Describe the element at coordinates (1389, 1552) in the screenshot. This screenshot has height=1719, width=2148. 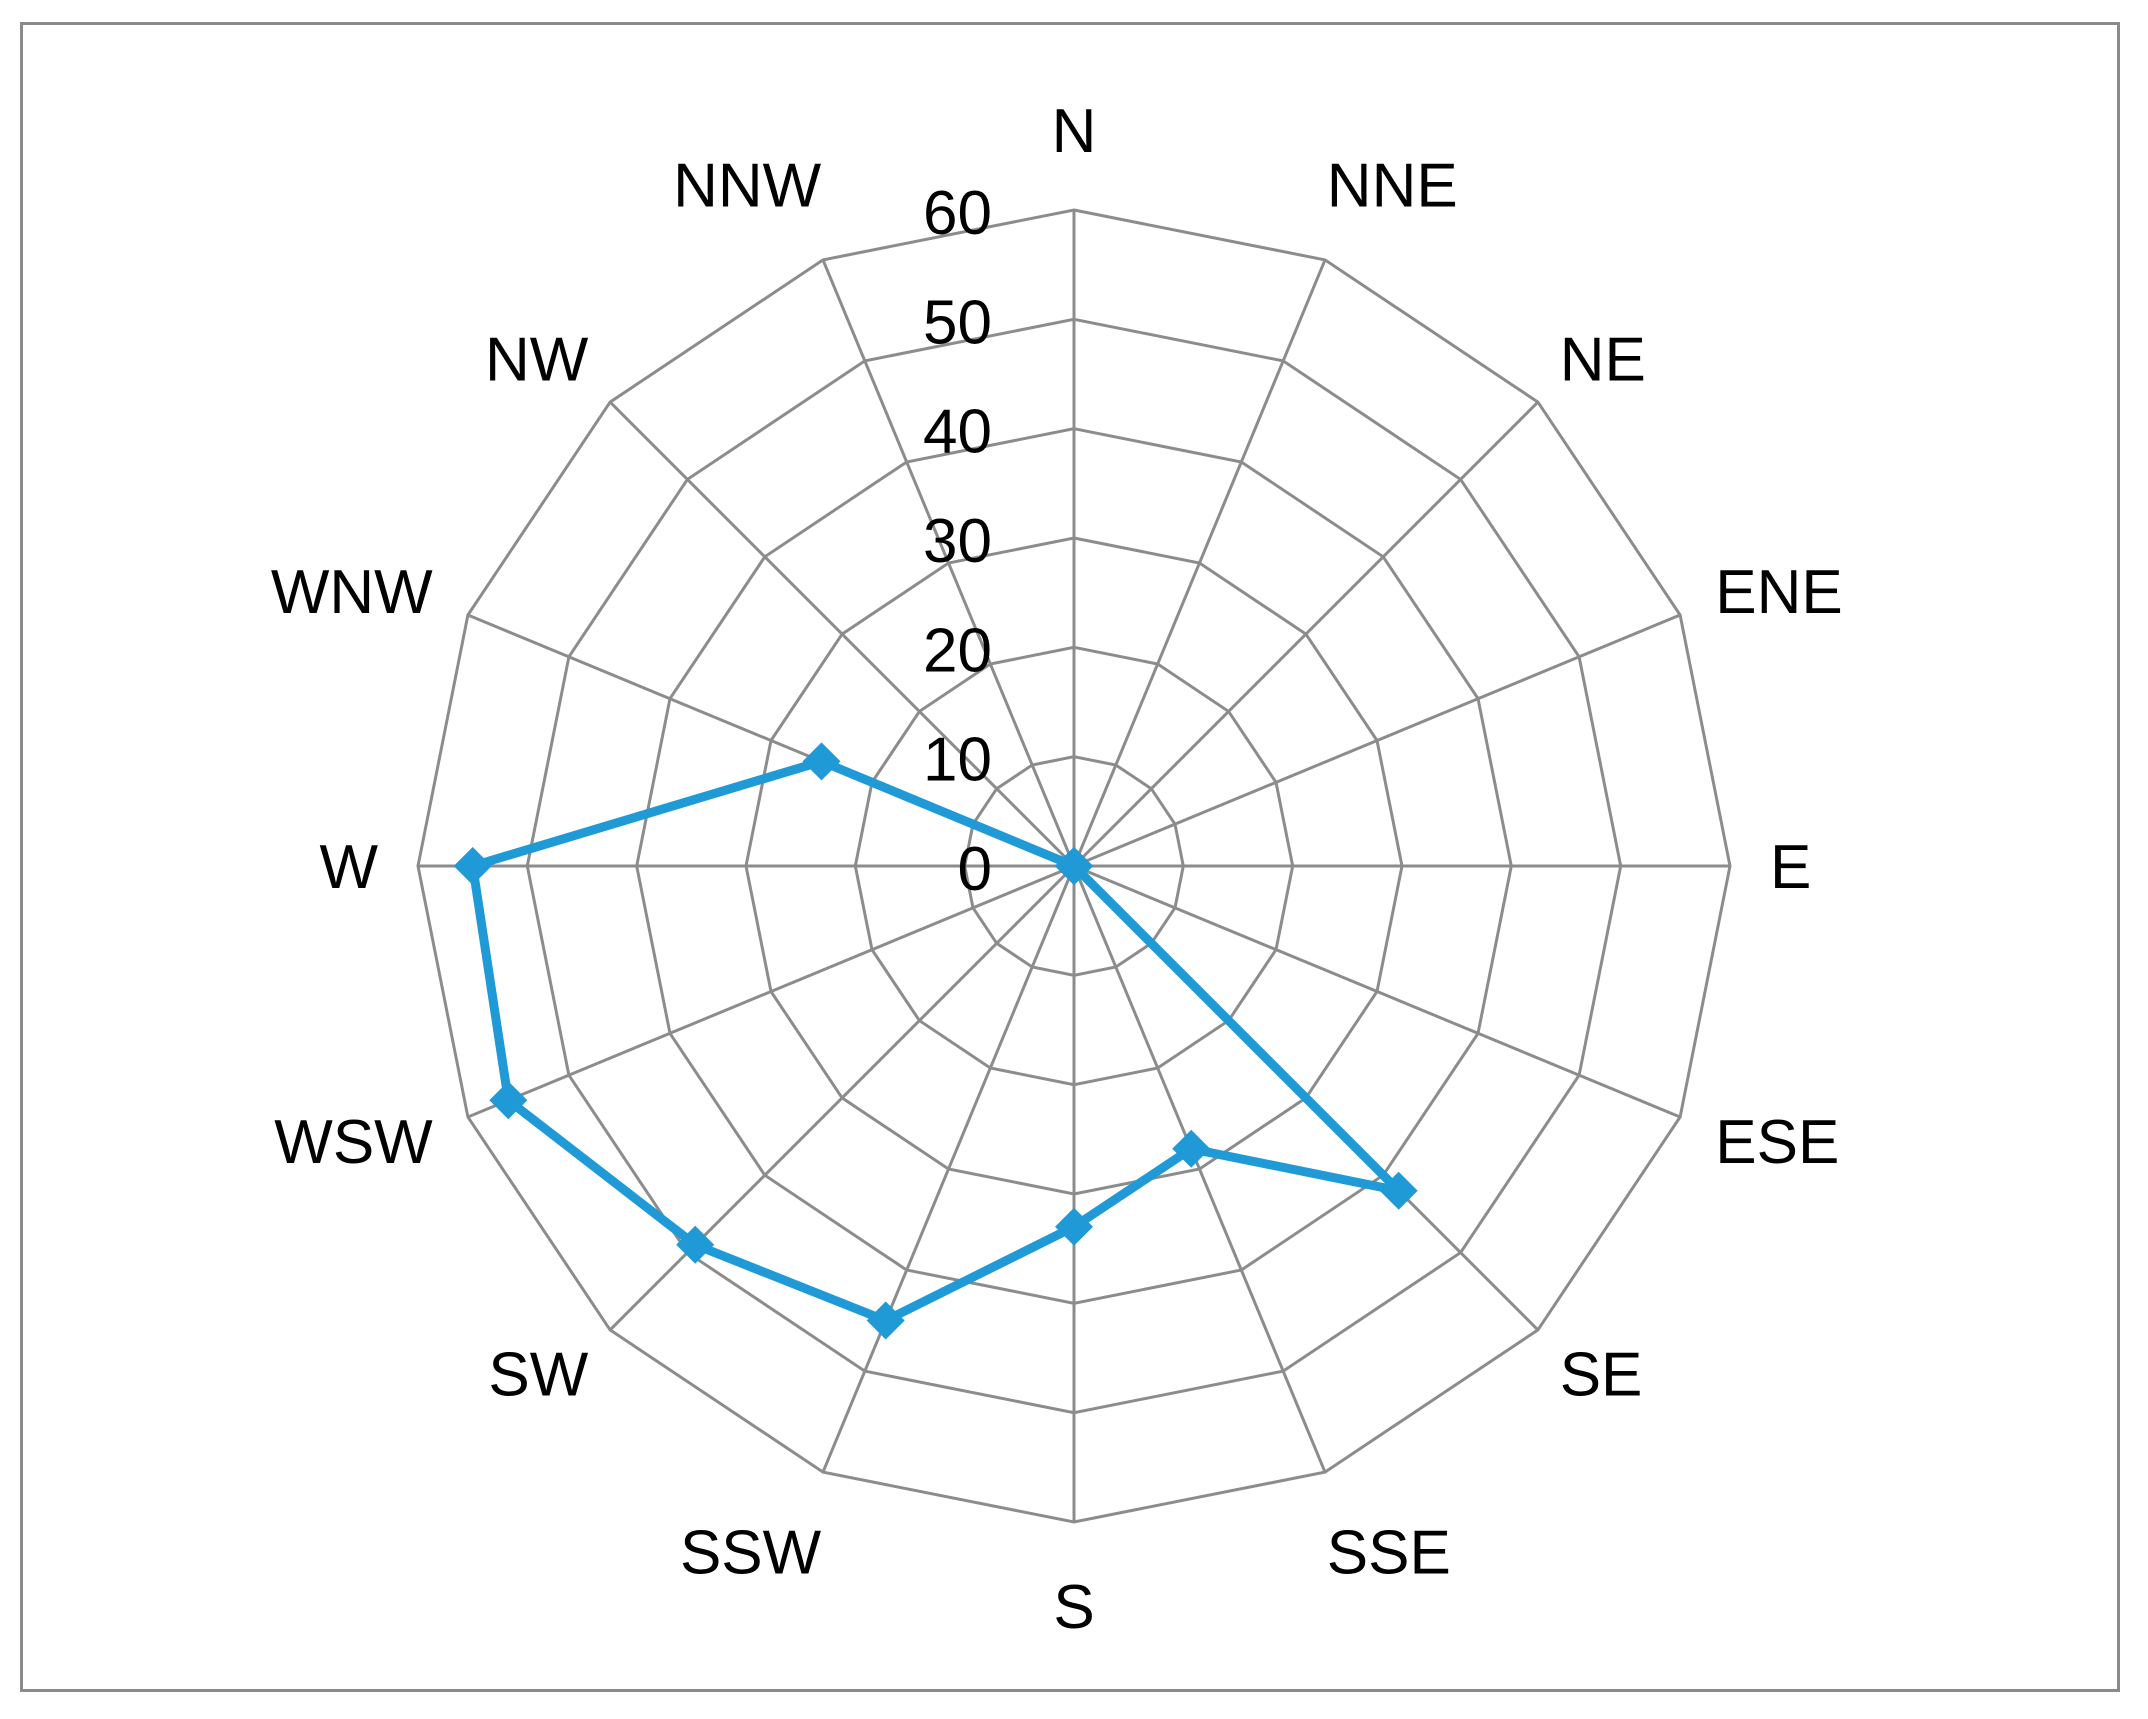
I see `category-label-sse: SSE` at that location.